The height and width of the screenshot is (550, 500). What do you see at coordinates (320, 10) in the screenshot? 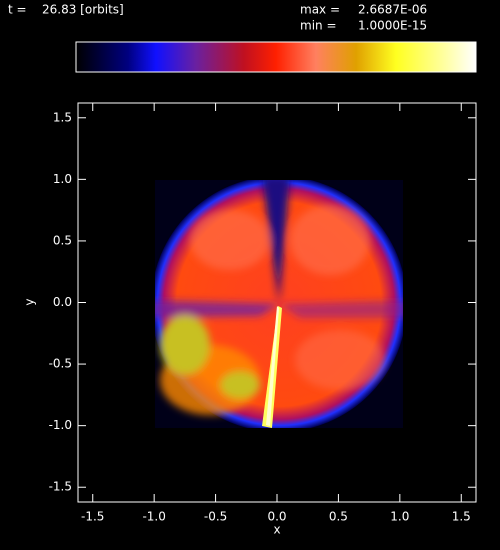
I see `max-label: max =` at bounding box center [320, 10].